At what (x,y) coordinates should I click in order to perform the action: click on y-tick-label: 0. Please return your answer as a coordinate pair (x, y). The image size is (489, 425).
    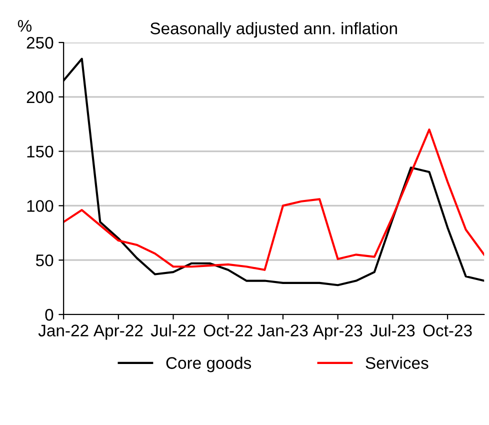
    Looking at the image, I should click on (49, 314).